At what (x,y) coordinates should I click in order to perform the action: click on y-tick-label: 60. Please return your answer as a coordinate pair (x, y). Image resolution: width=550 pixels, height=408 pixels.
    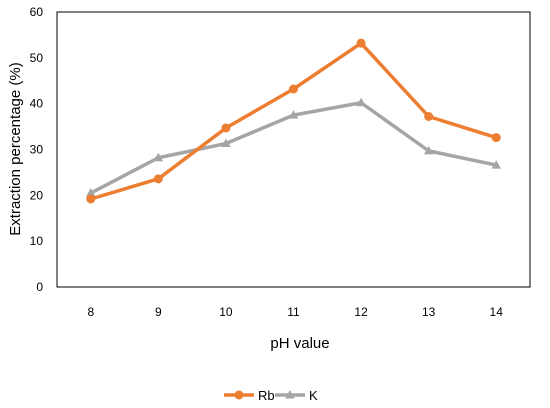
    Looking at the image, I should click on (37, 12).